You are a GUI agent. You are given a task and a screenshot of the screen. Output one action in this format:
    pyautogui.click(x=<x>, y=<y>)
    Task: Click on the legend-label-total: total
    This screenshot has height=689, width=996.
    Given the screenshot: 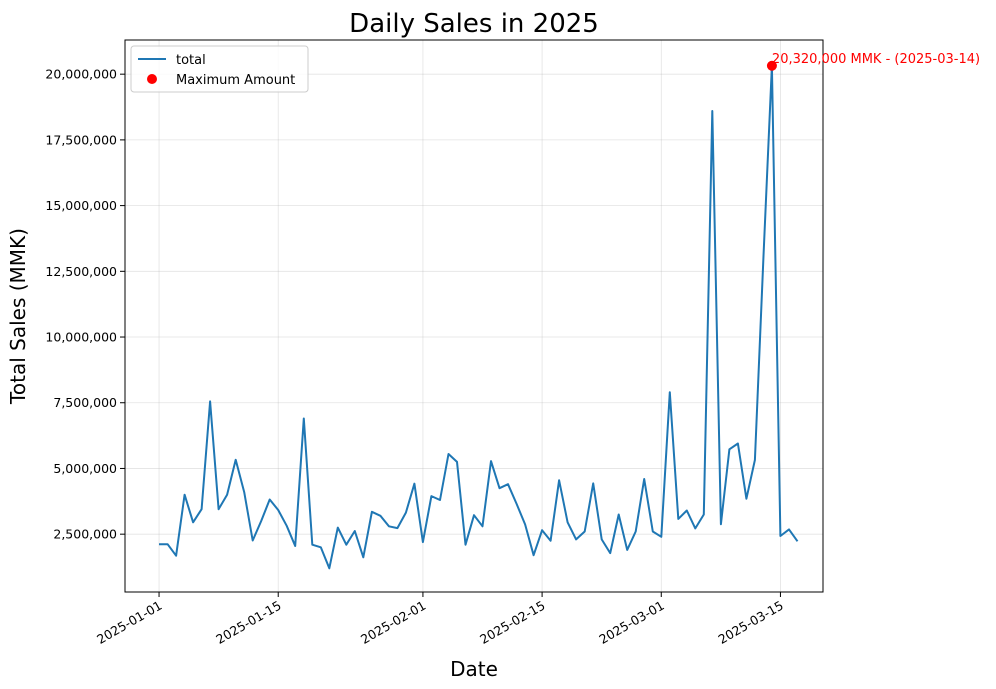 What is the action you would take?
    pyautogui.click(x=191, y=60)
    